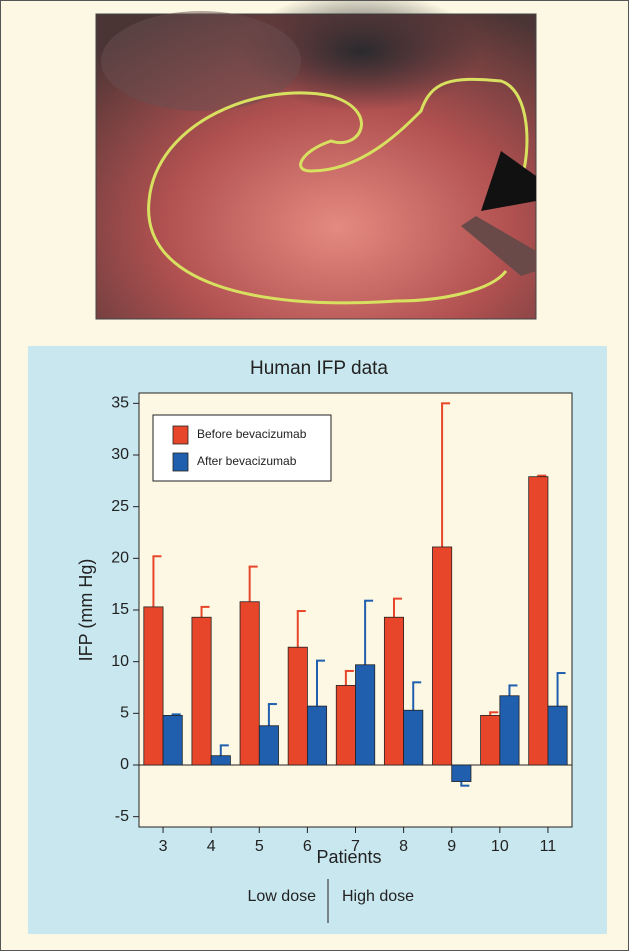 This screenshot has height=952, width=629. What do you see at coordinates (355, 846) in the screenshot?
I see `x-tick-label: 7` at bounding box center [355, 846].